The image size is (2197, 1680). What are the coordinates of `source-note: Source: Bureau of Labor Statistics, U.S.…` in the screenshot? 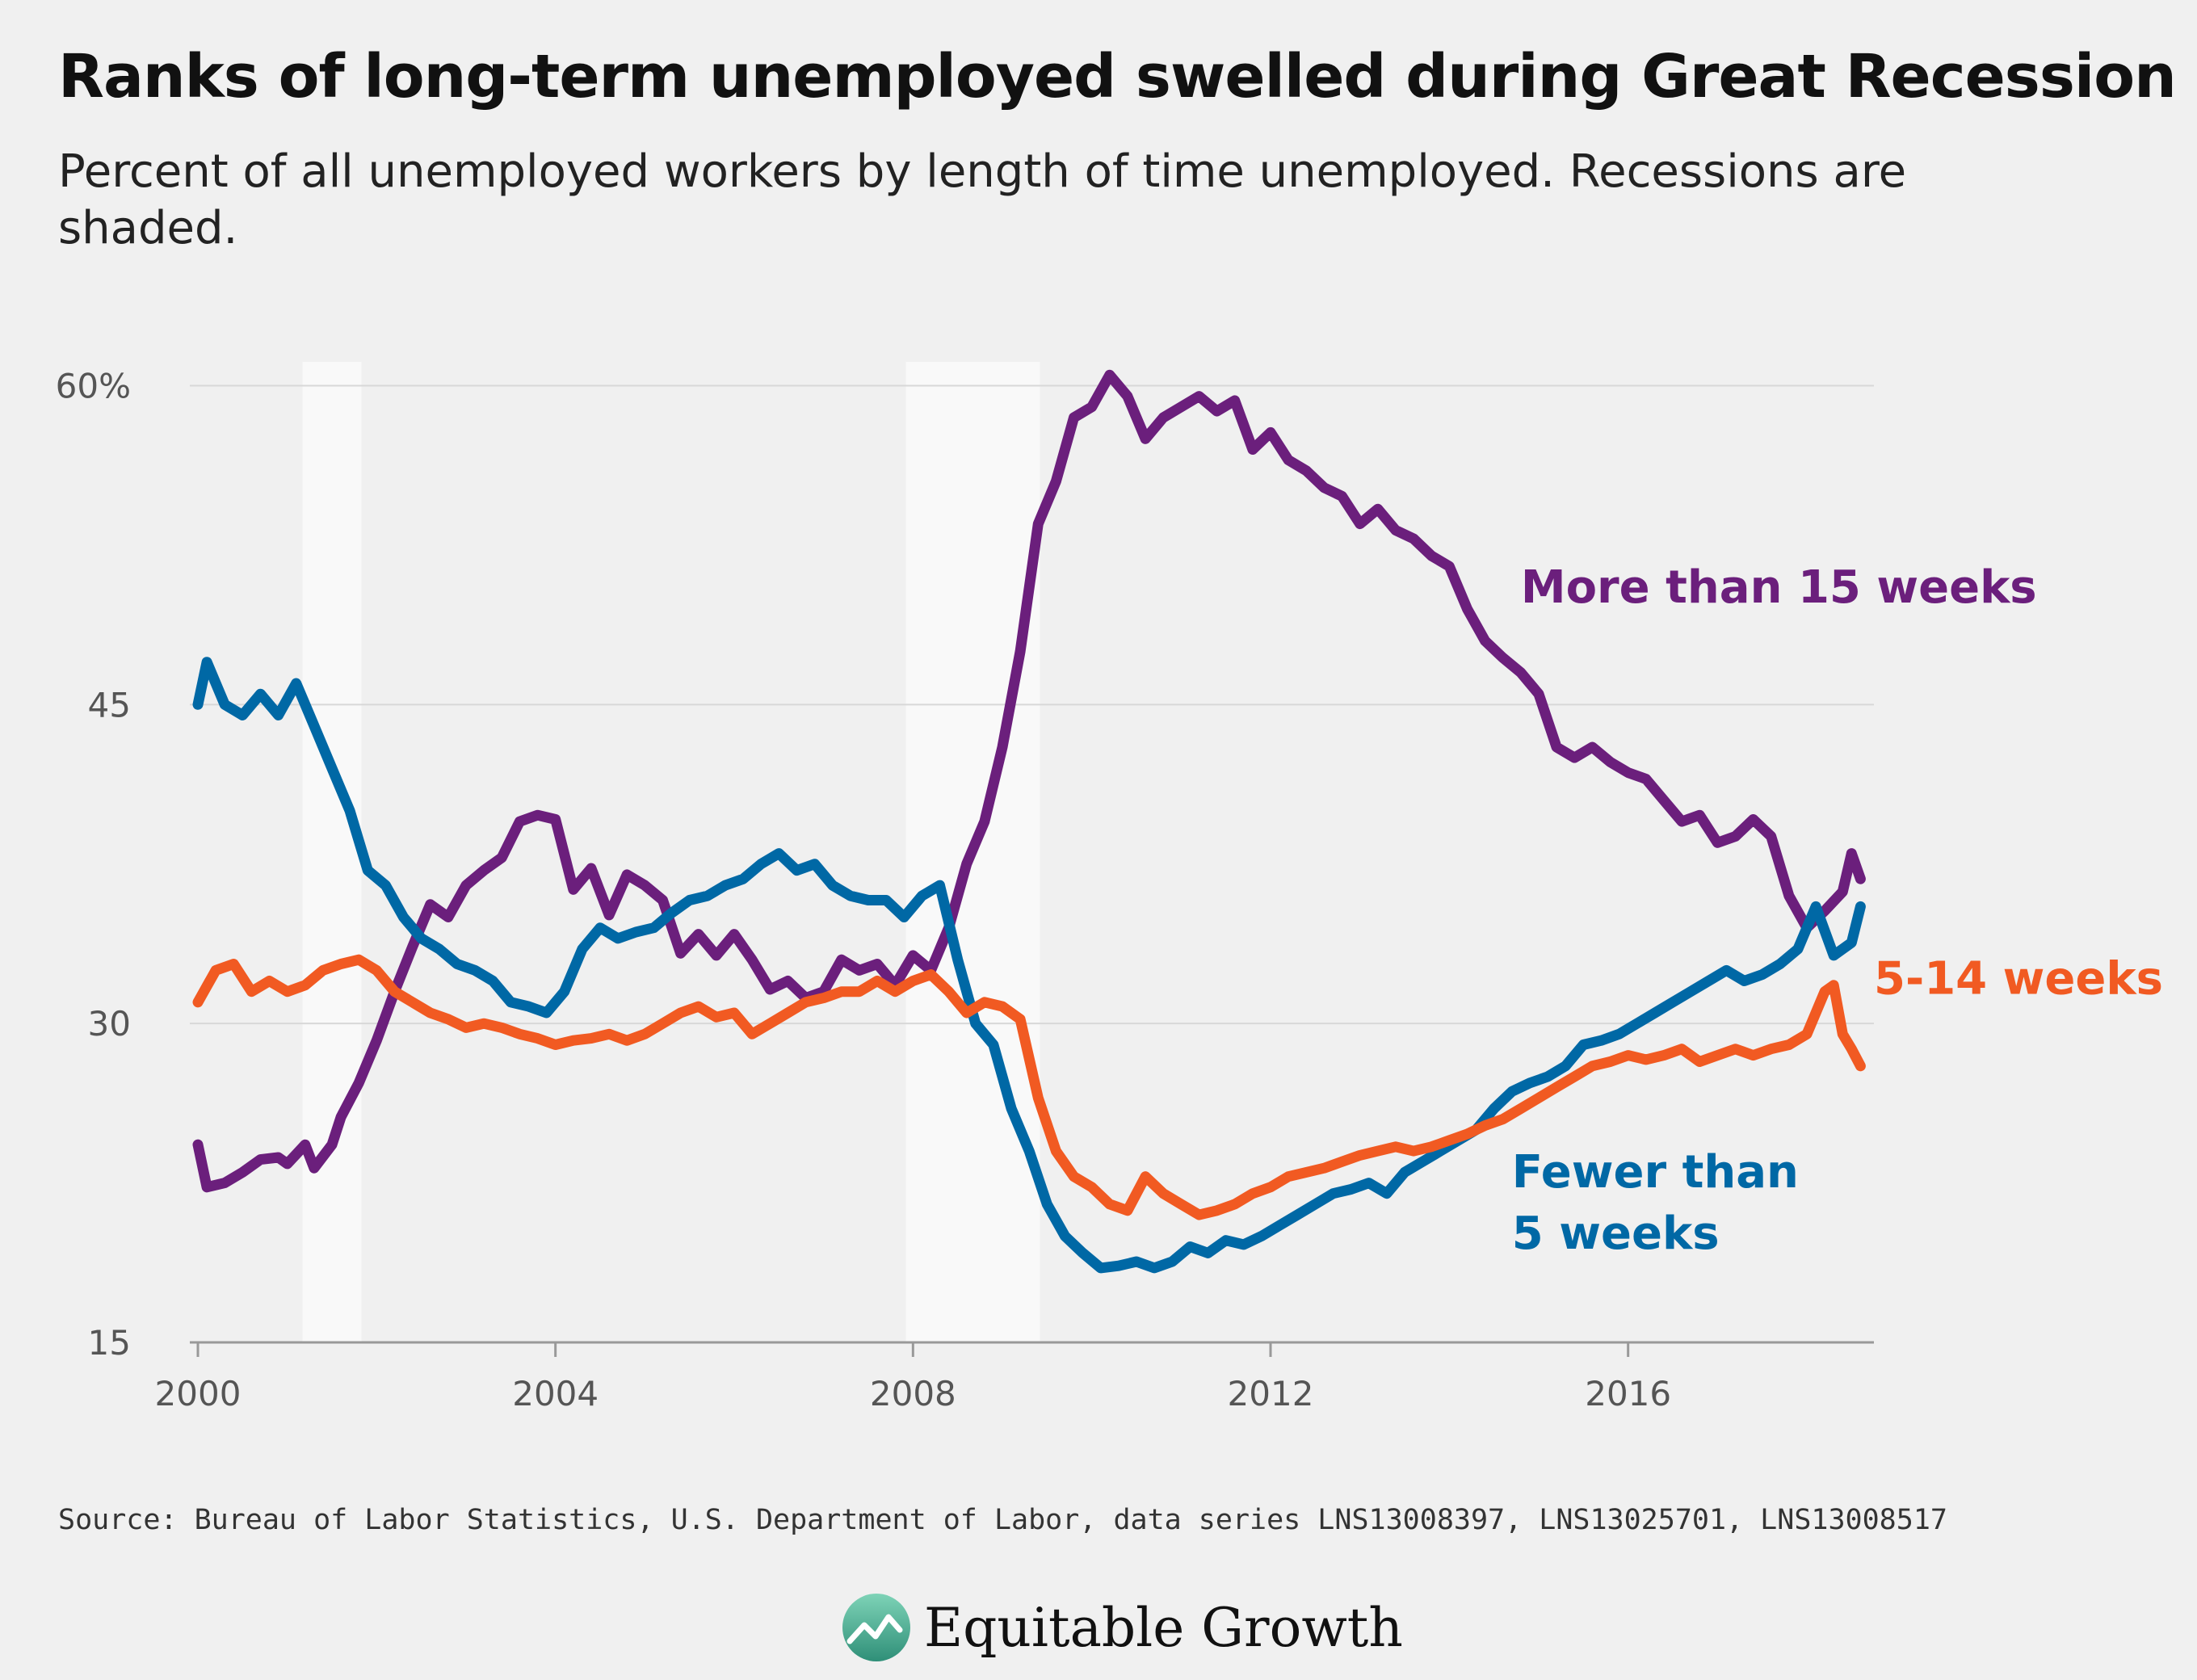 It's located at (1003, 1520).